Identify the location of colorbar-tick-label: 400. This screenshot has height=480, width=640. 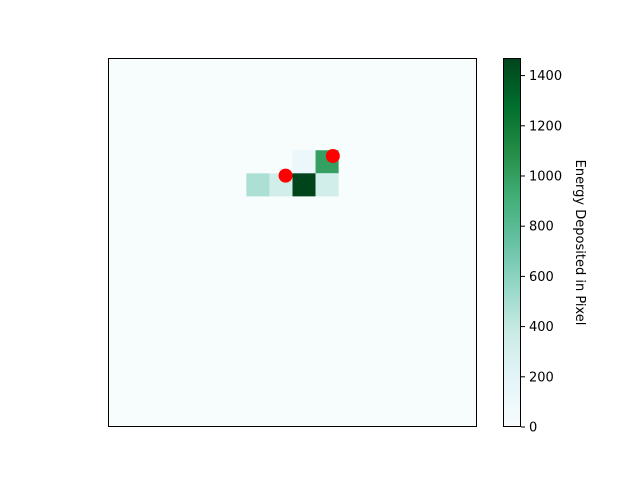
(541, 327).